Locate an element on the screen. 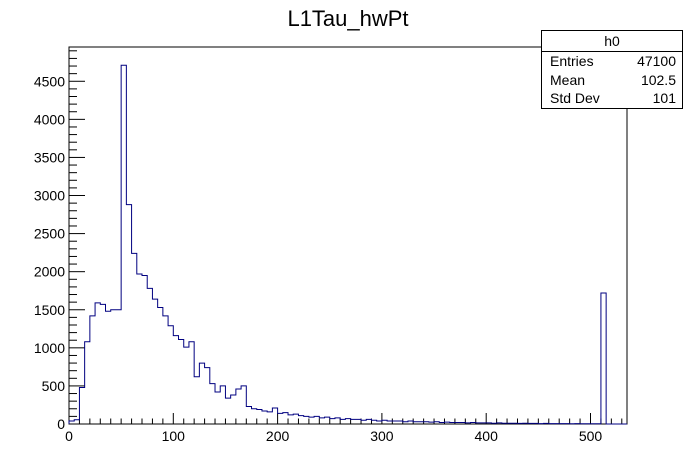  stats-mean-value: 102.5 is located at coordinates (658, 79).